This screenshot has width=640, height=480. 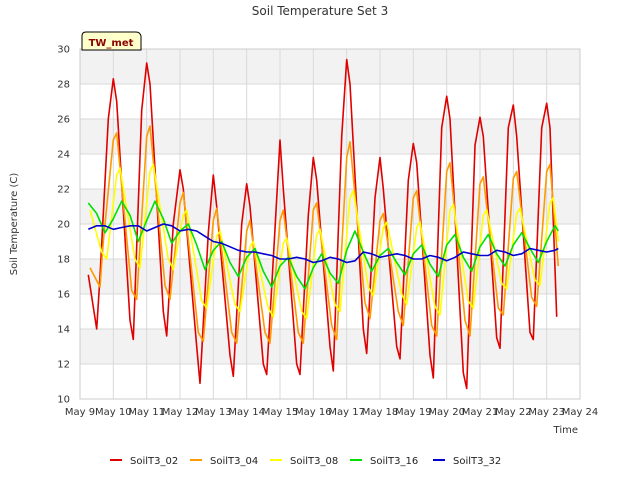 I want to click on x-tick-label: May 10, so click(x=113, y=412).